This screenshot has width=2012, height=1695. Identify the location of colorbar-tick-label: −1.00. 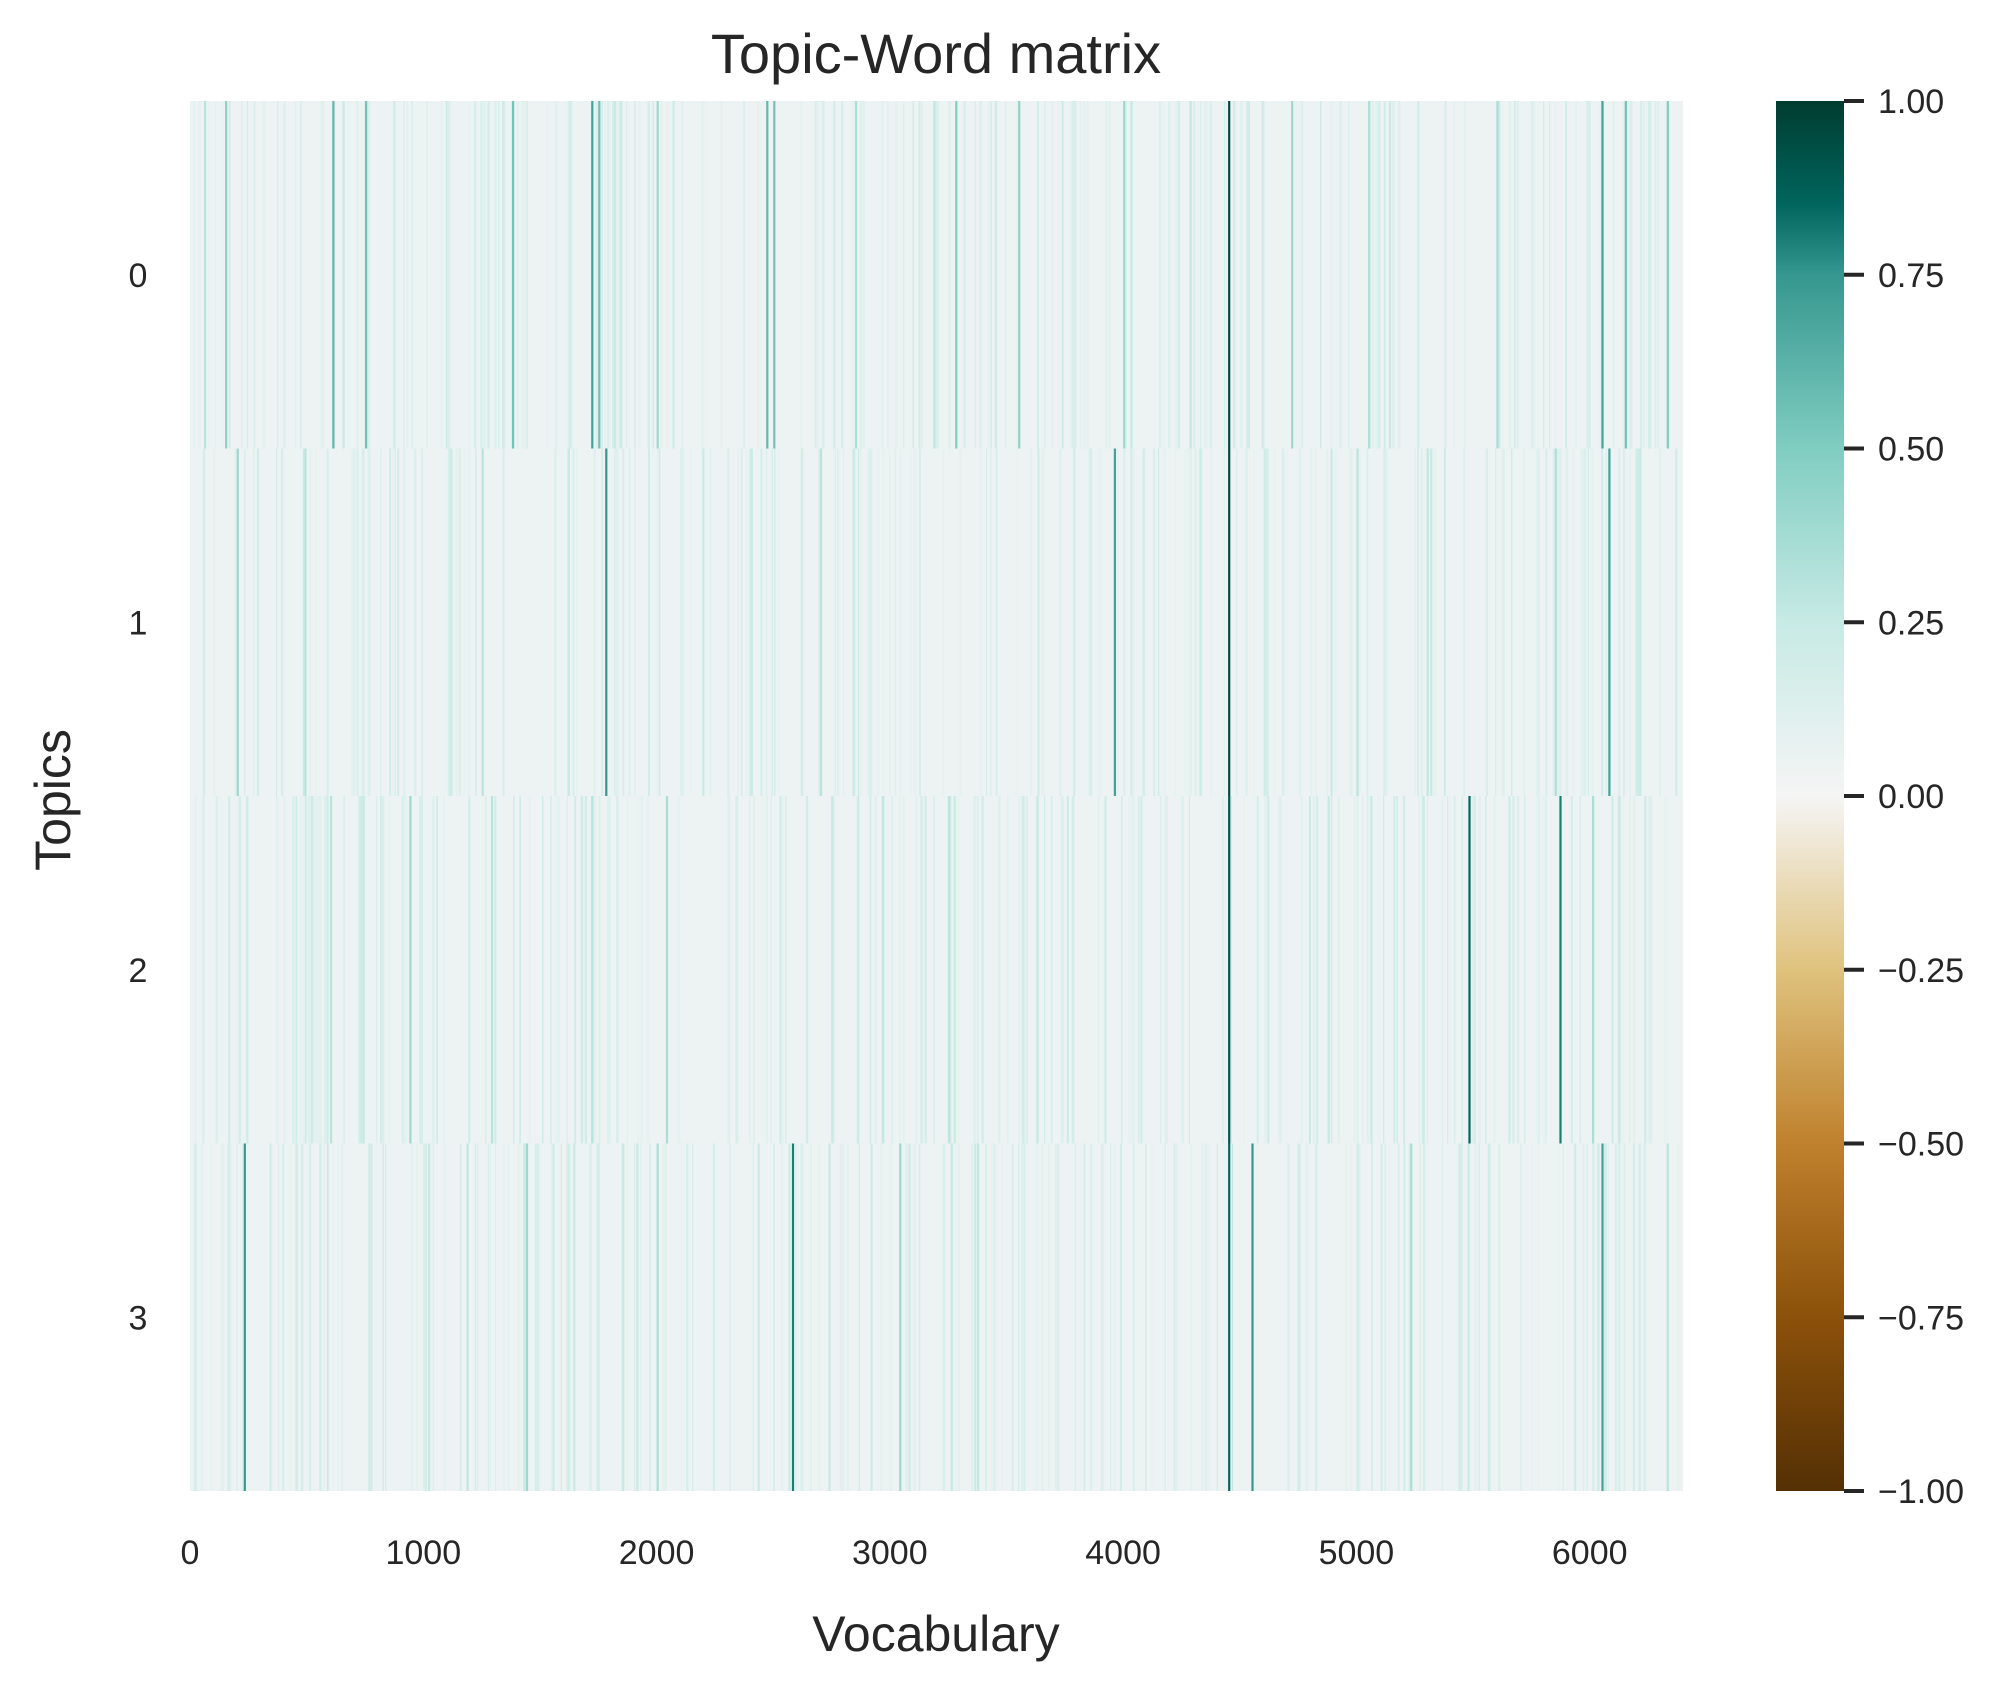
(1921, 1492).